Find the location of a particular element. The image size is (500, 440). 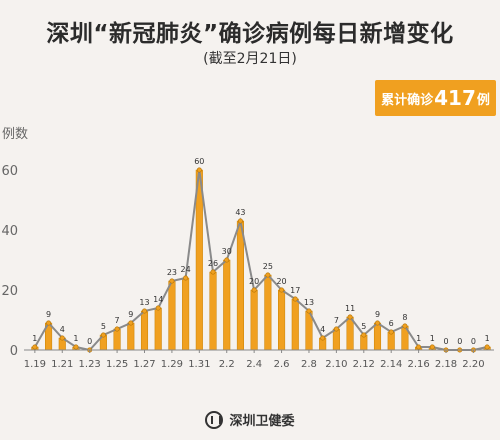

y-tick-label: 40 is located at coordinates (9, 231).